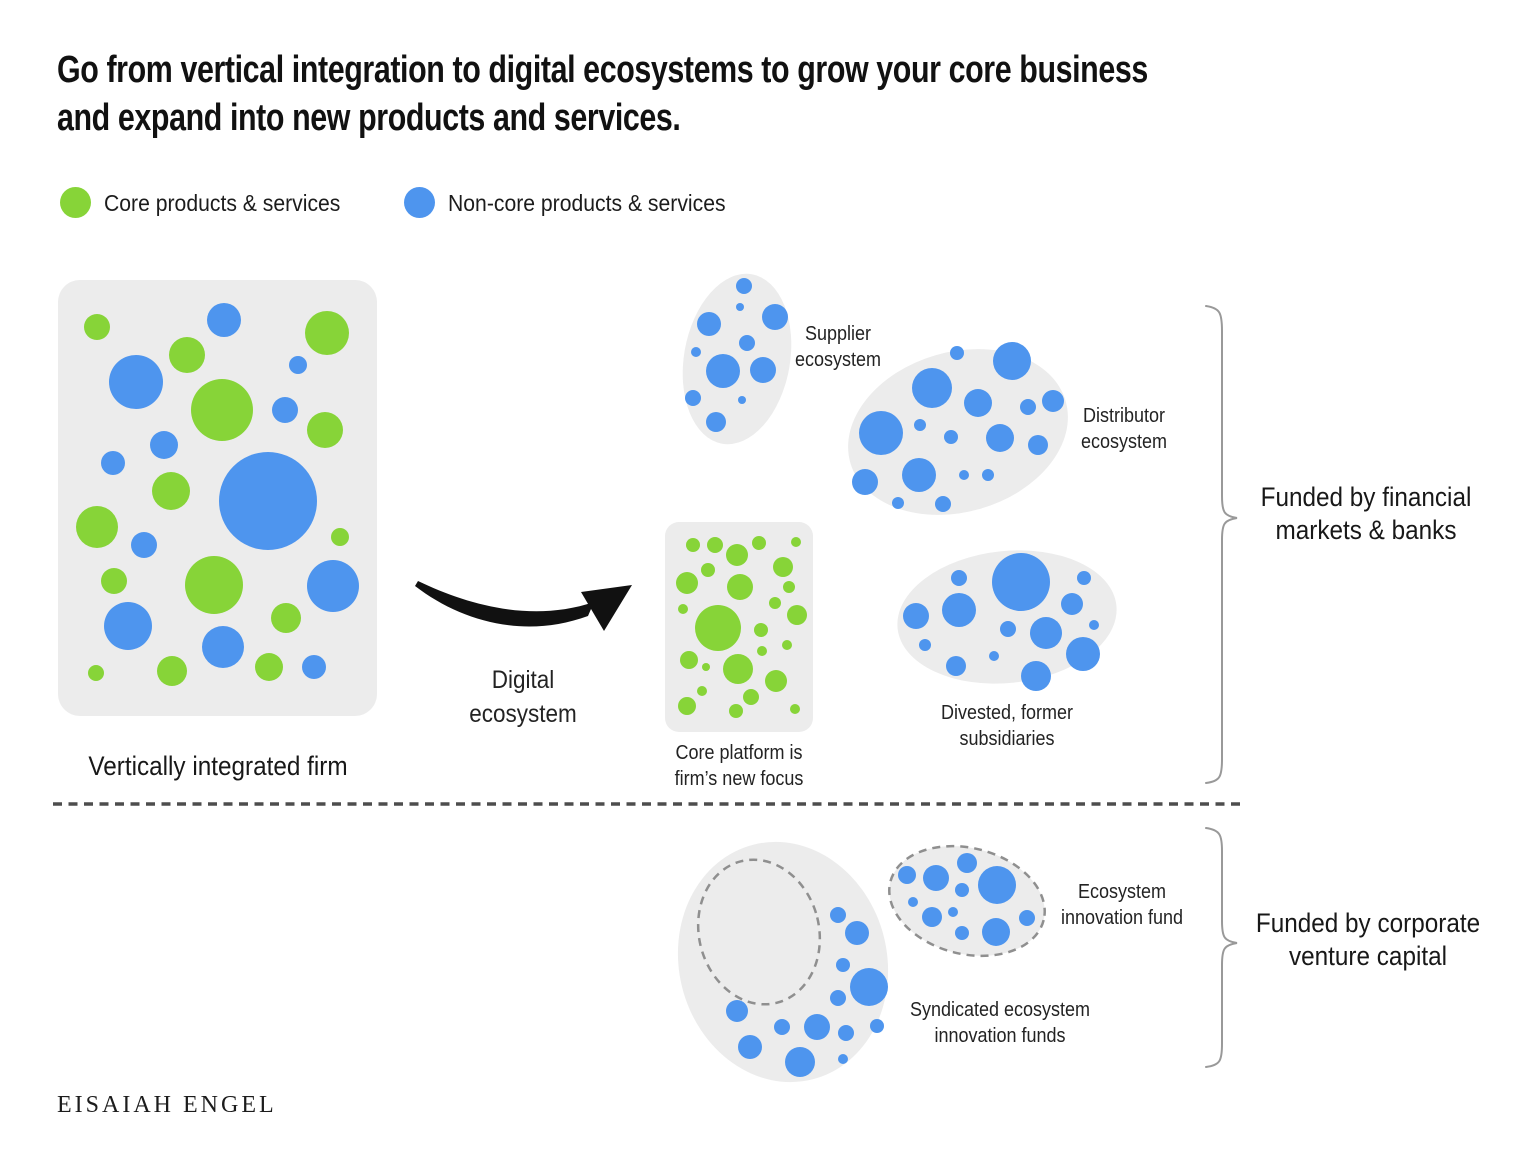 The image size is (1536, 1169). I want to click on divested-subsidiaries-label: Divested, former subsidiaries, so click(1007, 726).